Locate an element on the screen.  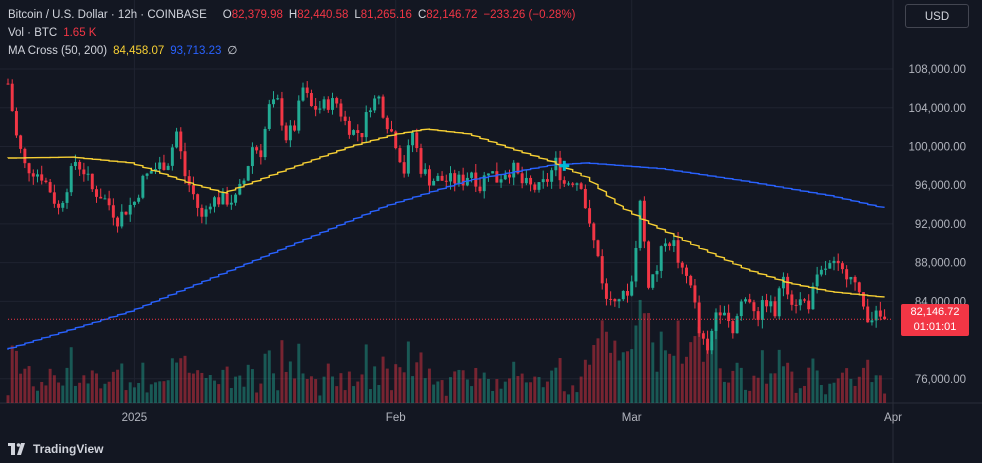
price-tick-label: 108,000.00 is located at coordinates (937, 70).